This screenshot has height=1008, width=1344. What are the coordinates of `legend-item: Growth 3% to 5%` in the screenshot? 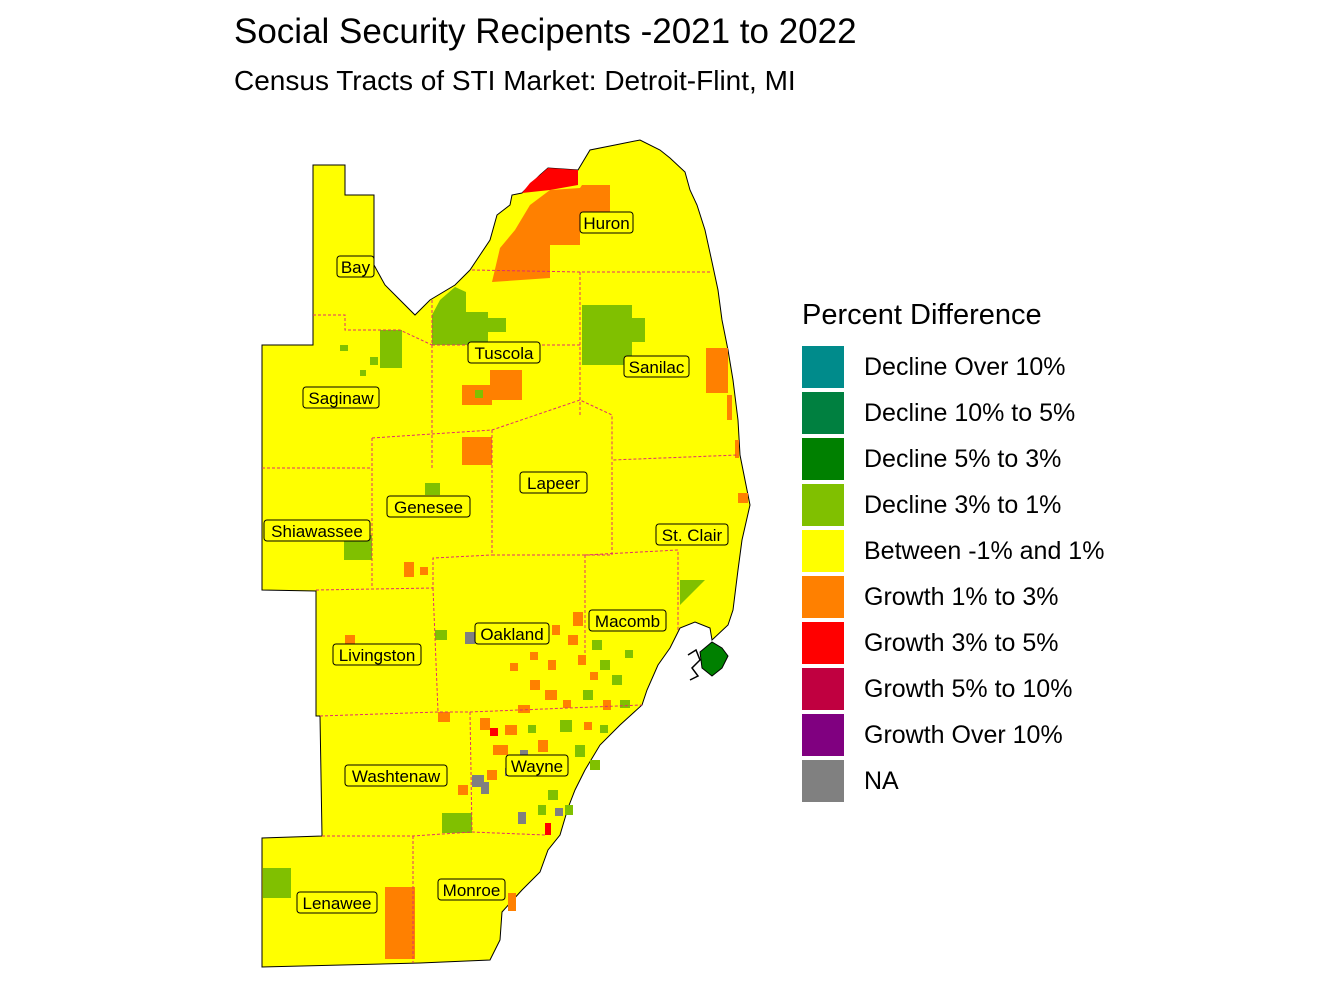 It's located at (930, 645).